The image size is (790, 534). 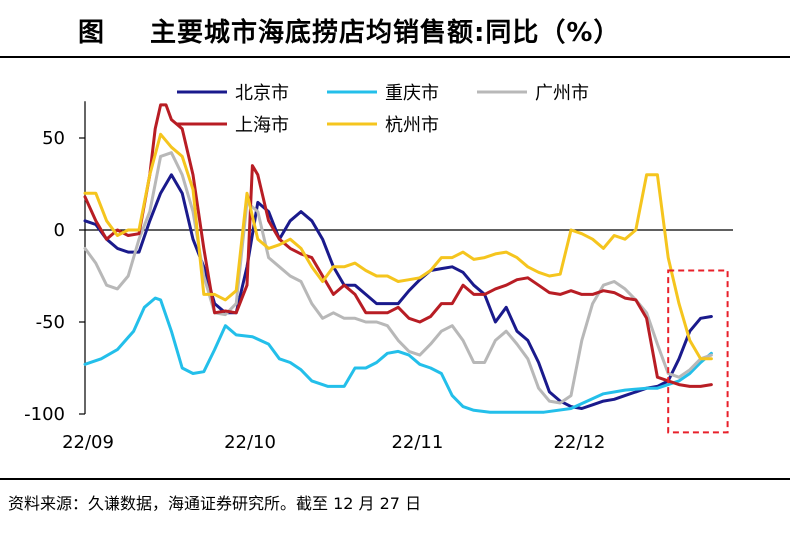 I want to click on legend-label: 杭州市, so click(x=412, y=125).